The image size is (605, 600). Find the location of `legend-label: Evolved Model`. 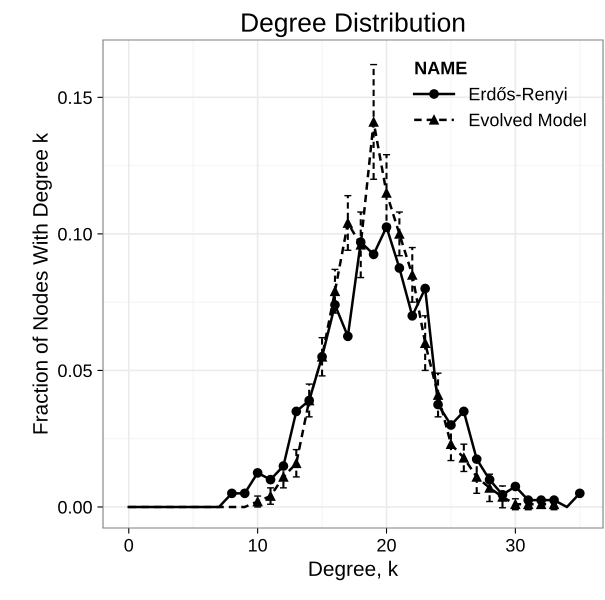

legend-label: Evolved Model is located at coordinates (528, 119).